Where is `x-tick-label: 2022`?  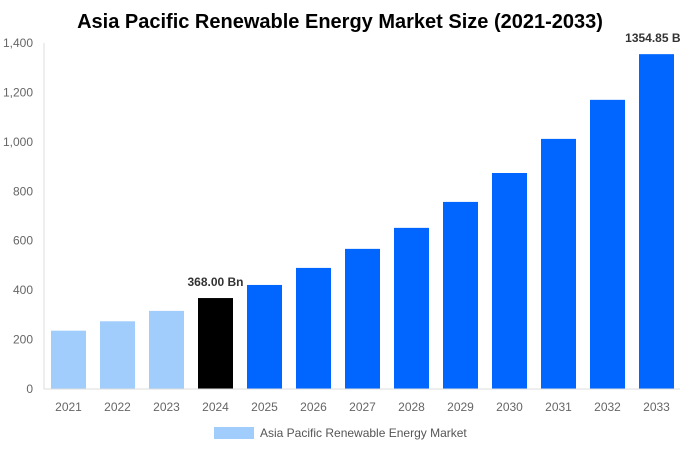
x-tick-label: 2022 is located at coordinates (117, 407).